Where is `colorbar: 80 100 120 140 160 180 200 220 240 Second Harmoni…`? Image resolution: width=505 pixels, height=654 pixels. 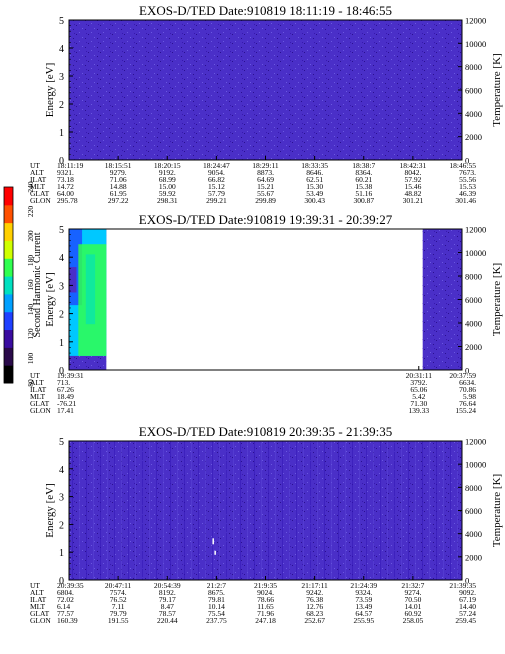 colorbar: 80 100 120 140 160 180 200 220 240 Second Harmoni… is located at coordinates (23, 284).